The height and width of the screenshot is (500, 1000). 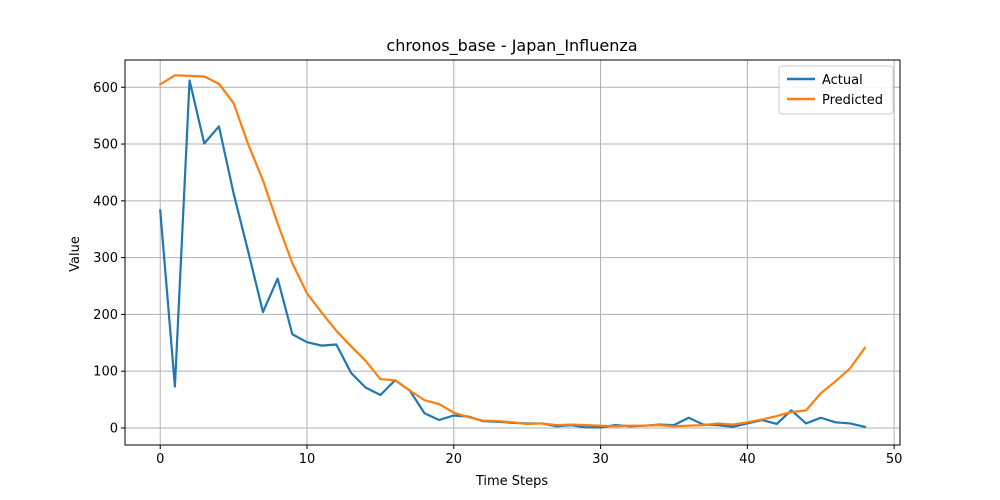 I want to click on x-tick-label: 20, so click(x=454, y=459).